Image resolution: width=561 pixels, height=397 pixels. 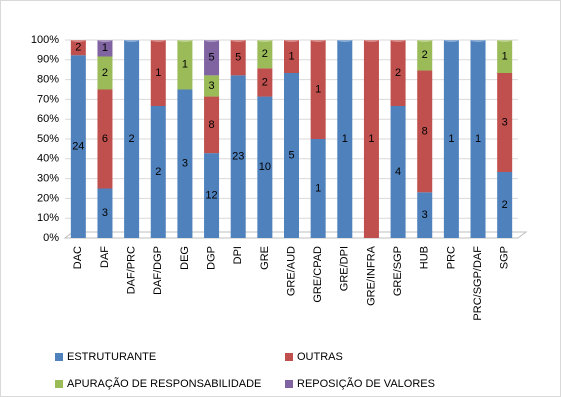 I want to click on x-tick-label: PRC, so click(x=451, y=257).